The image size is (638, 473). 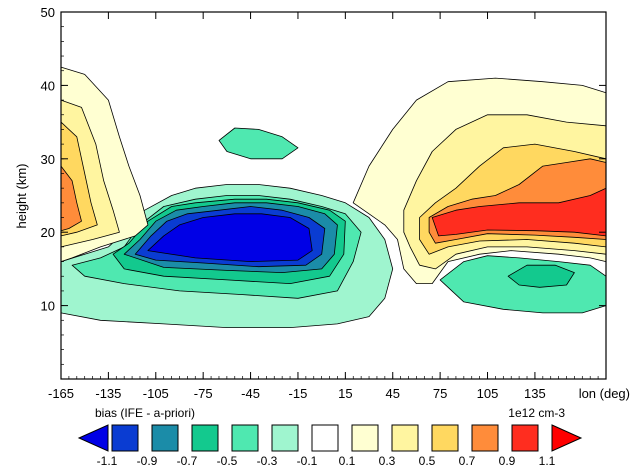 I want to click on colorbar-level-label: 0.5, so click(x=427, y=461).